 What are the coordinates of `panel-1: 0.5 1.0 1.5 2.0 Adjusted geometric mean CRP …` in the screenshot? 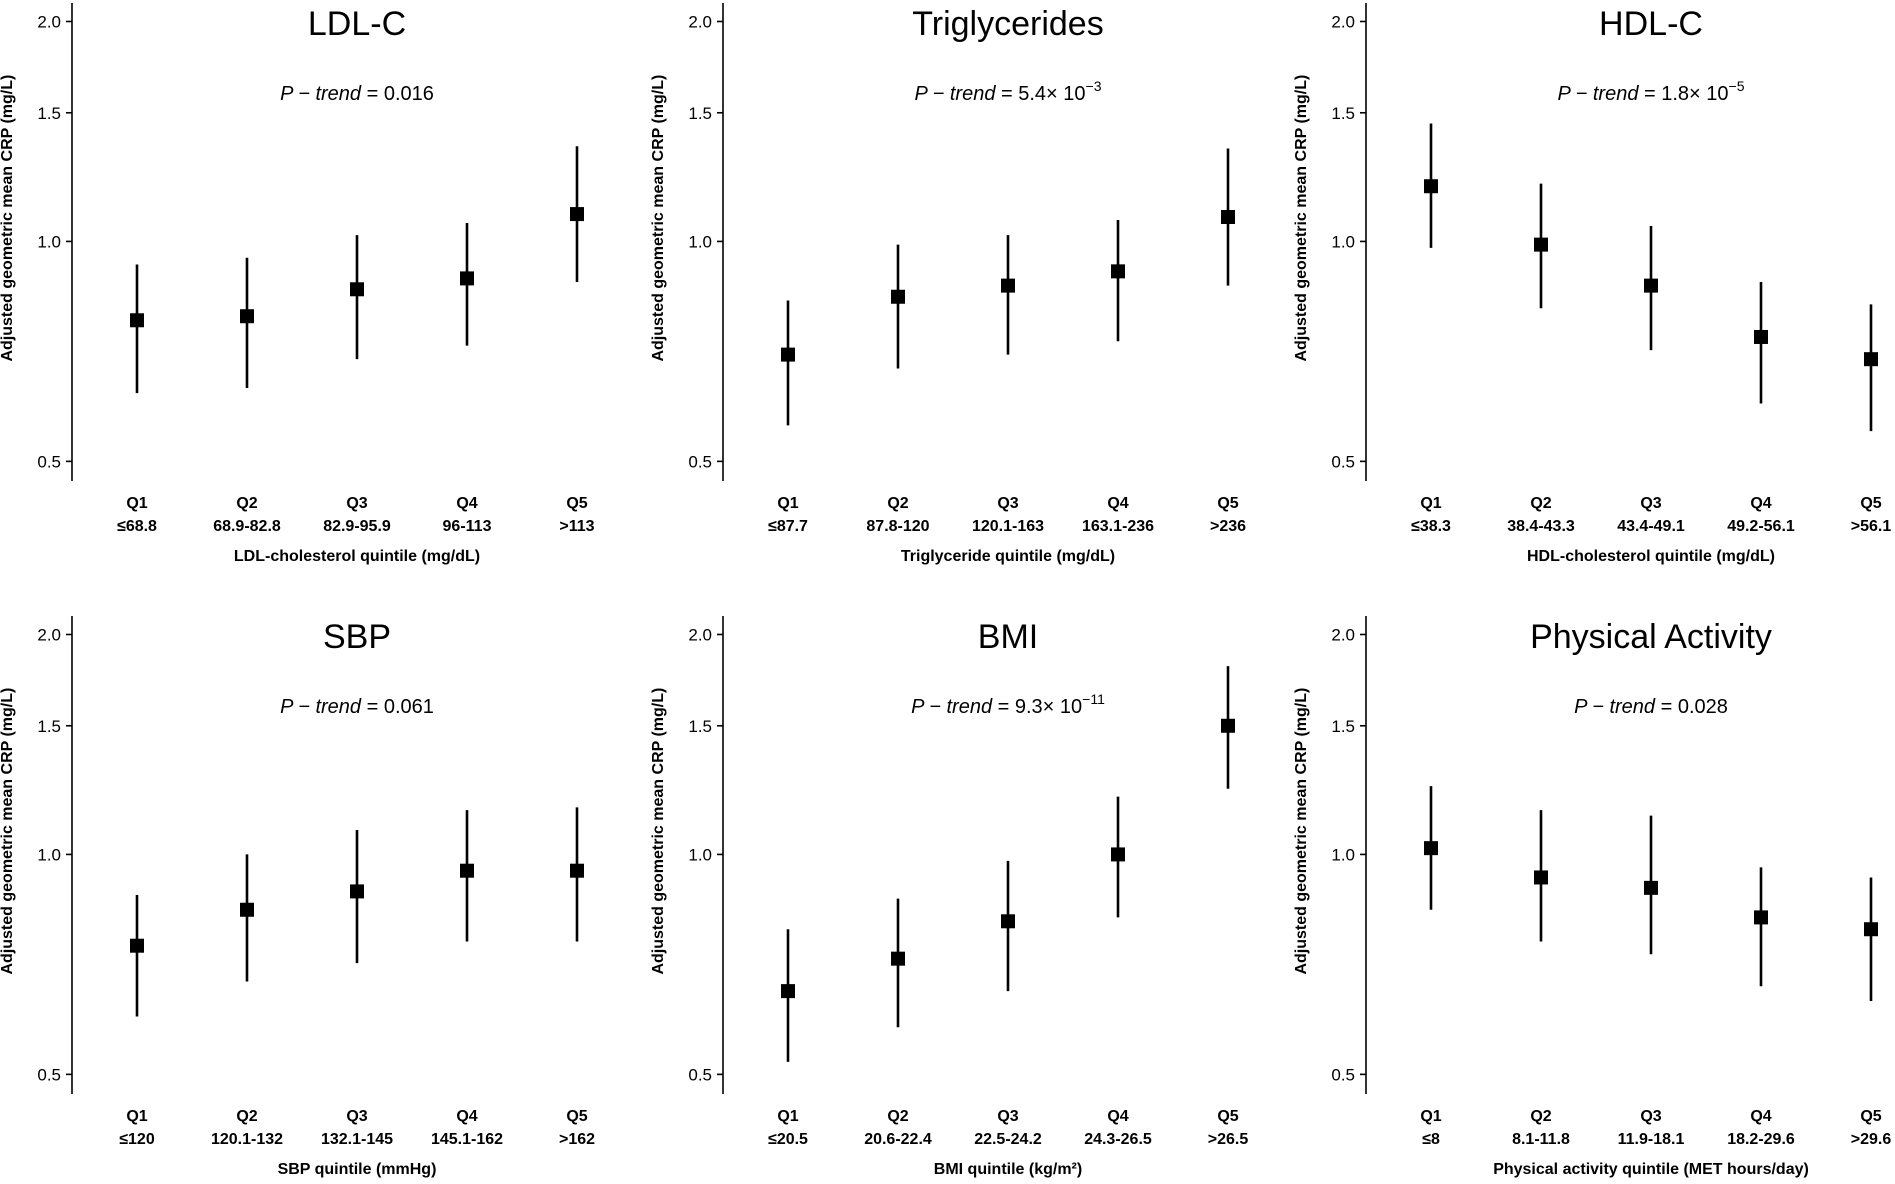 It's located at (297, 284).